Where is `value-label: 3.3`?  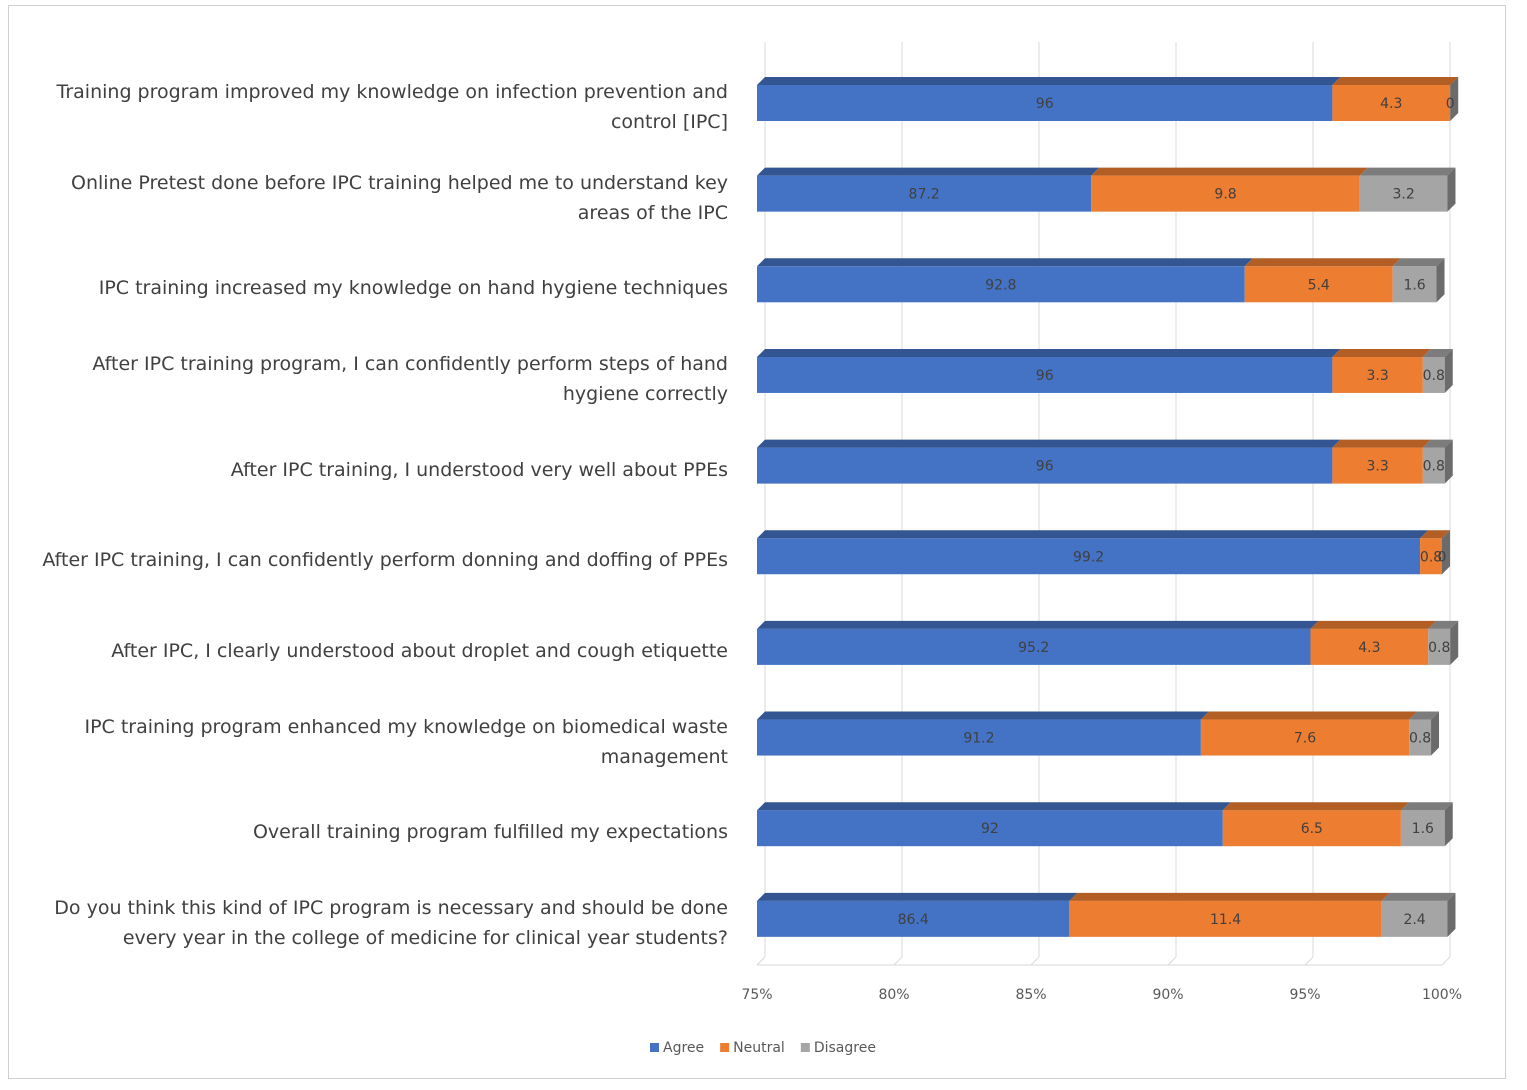 value-label: 3.3 is located at coordinates (1377, 376).